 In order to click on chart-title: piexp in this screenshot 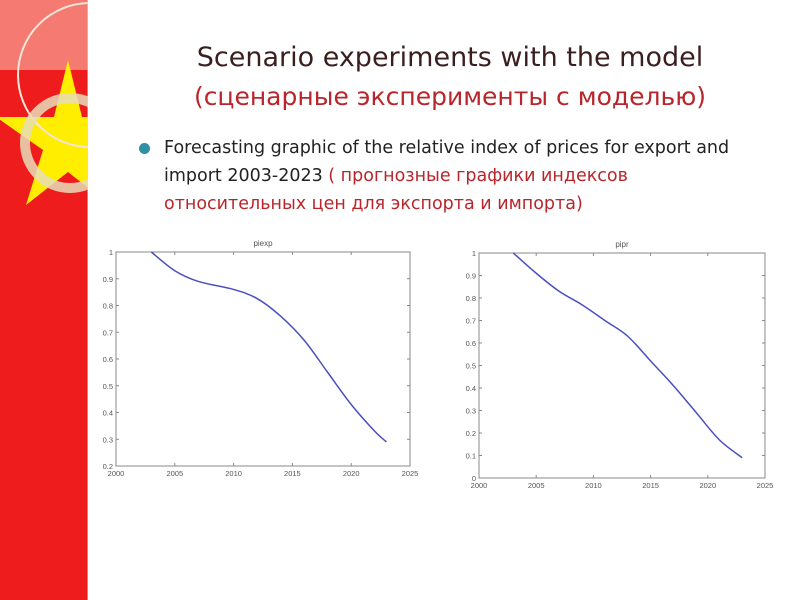, I will do `click(263, 243)`.